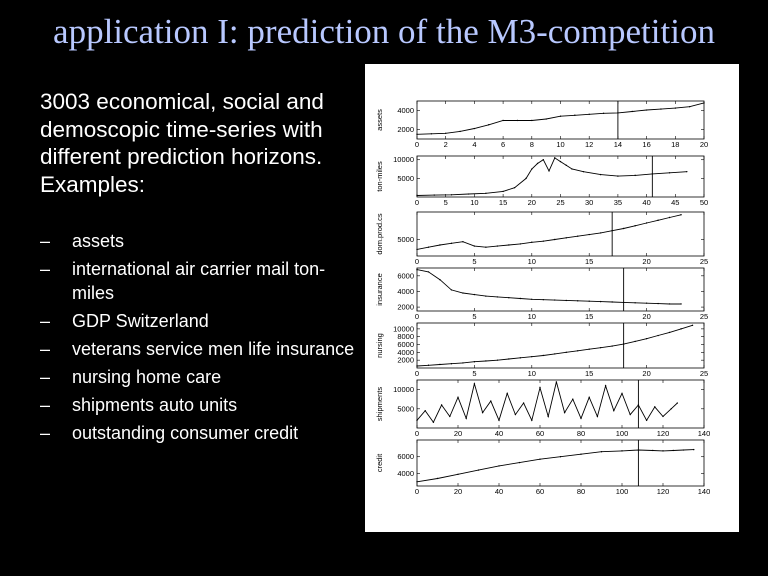 This screenshot has height=576, width=768. What do you see at coordinates (379, 345) in the screenshot?
I see `y-axis-label: nursing` at bounding box center [379, 345].